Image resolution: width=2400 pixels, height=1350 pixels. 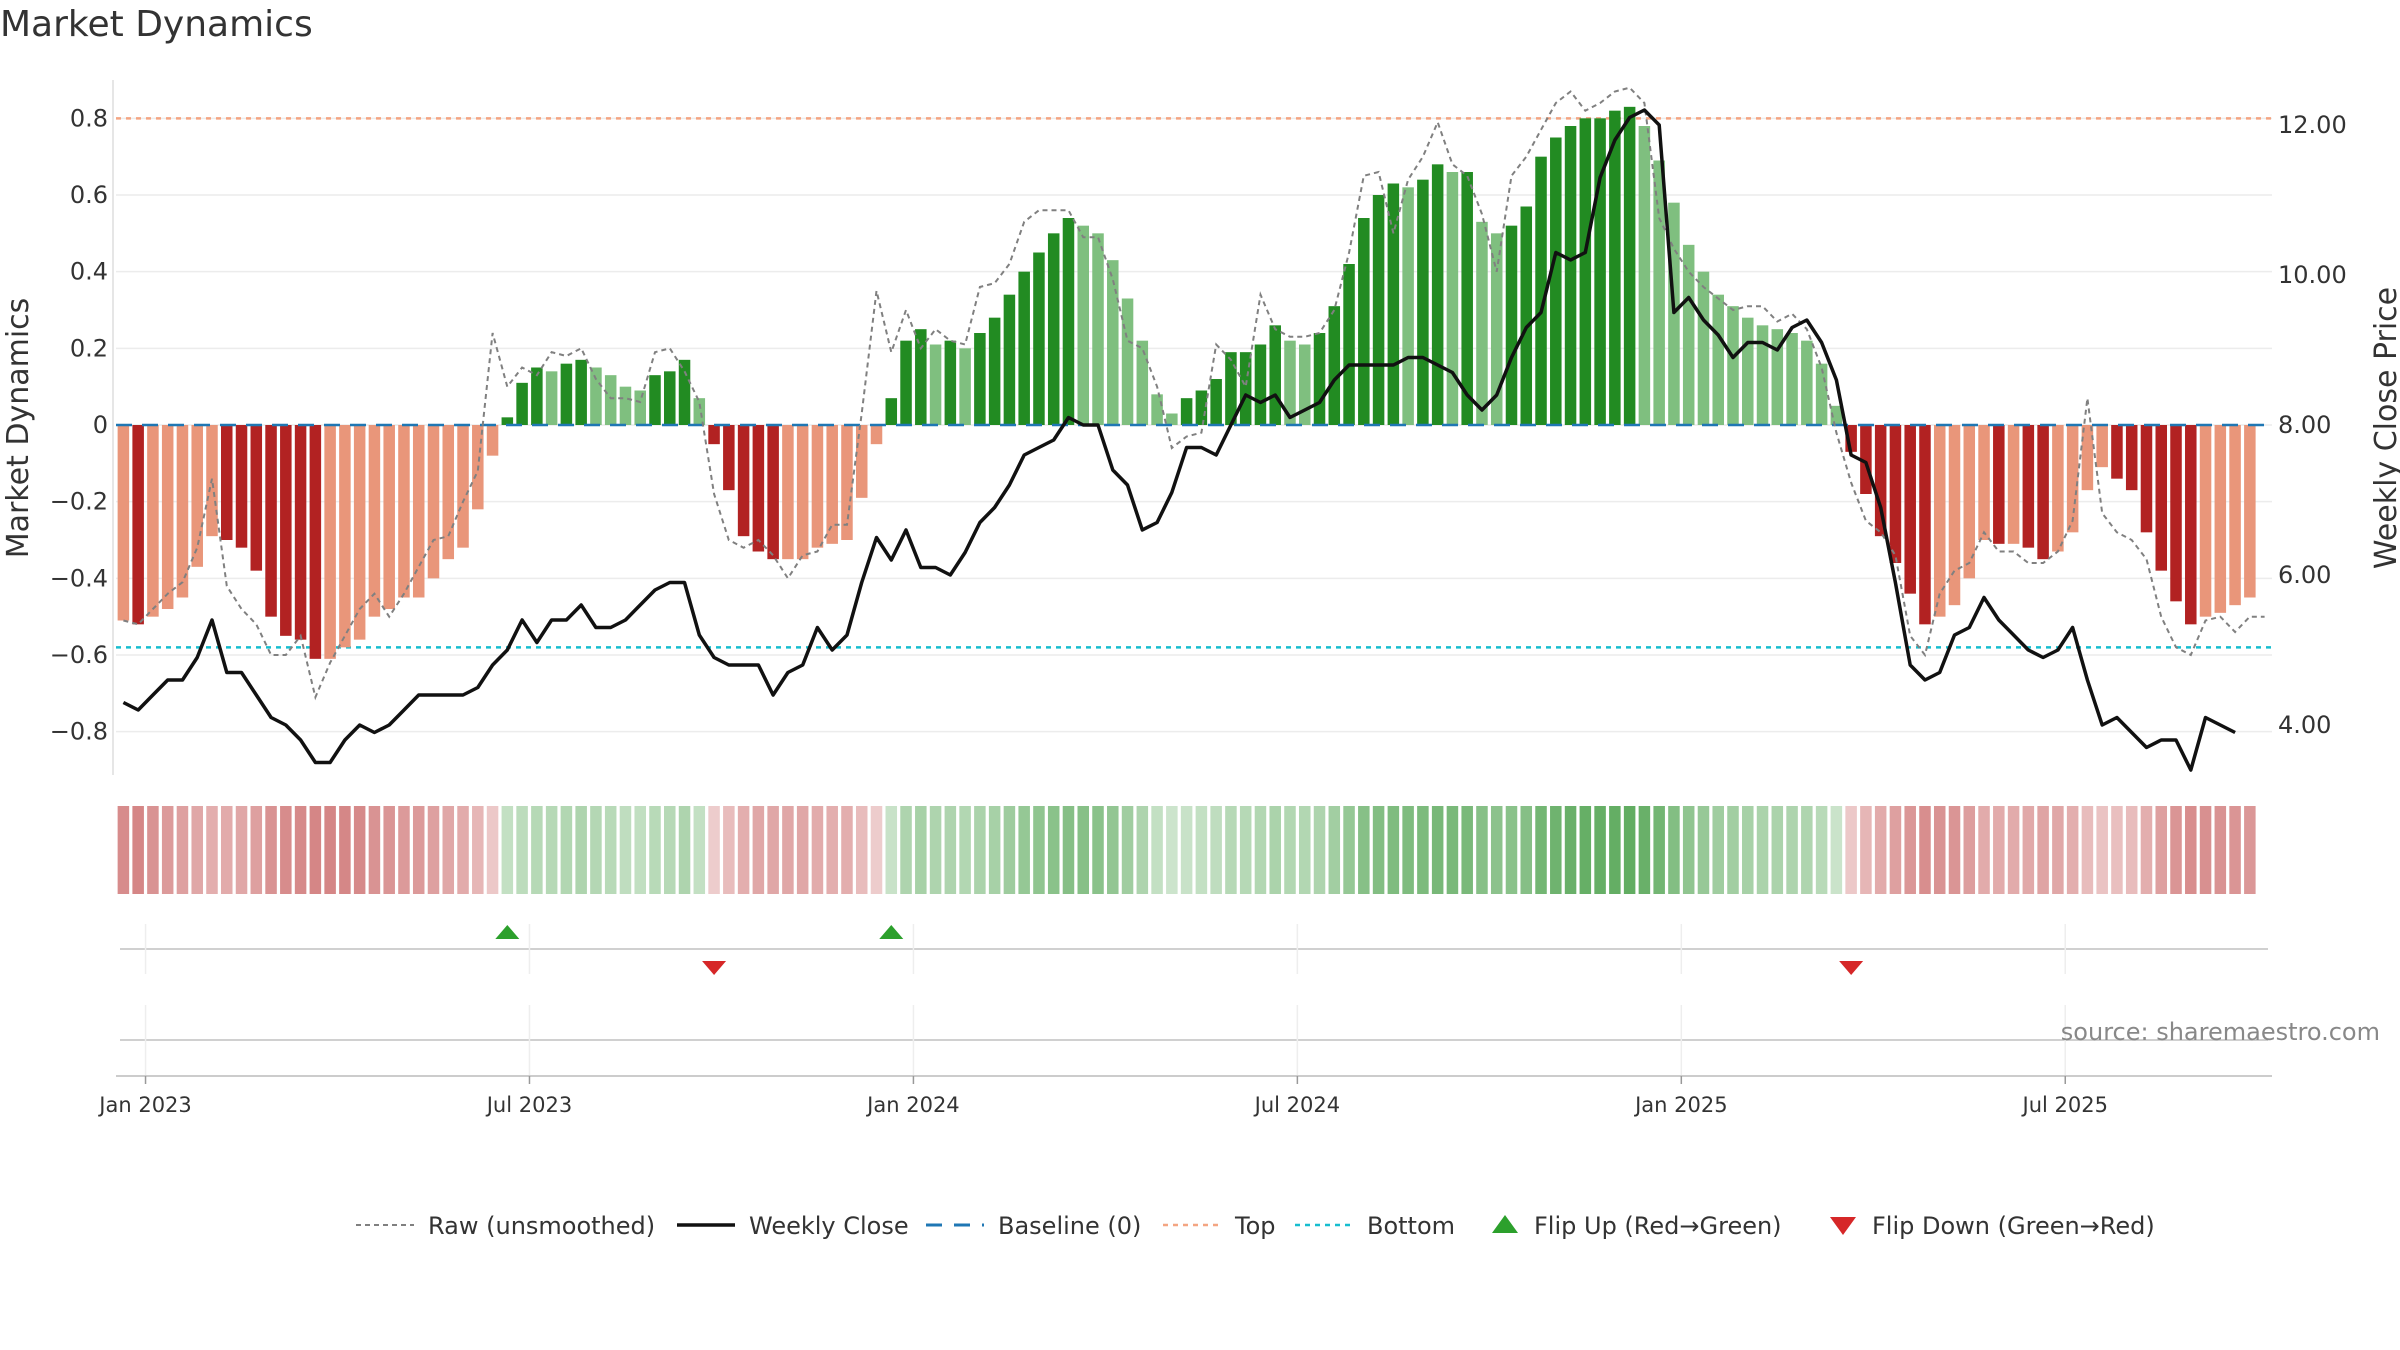 I want to click on y-tick-label: 0.4, so click(x=89, y=272).